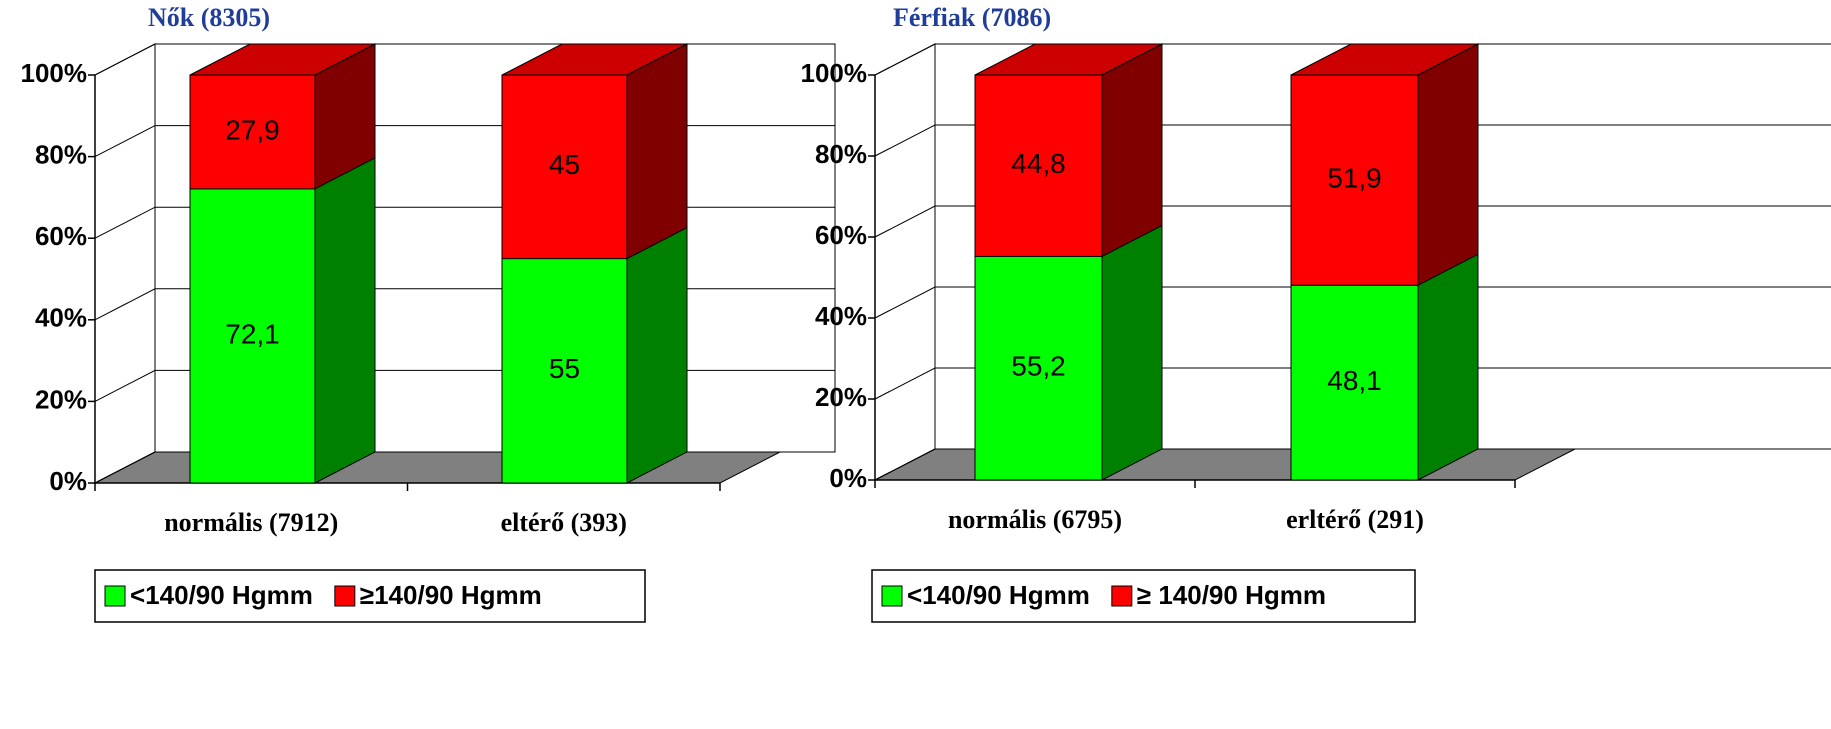 The height and width of the screenshot is (729, 1831). I want to click on legend-label: ≥140/90 Hgmm, so click(451, 595).